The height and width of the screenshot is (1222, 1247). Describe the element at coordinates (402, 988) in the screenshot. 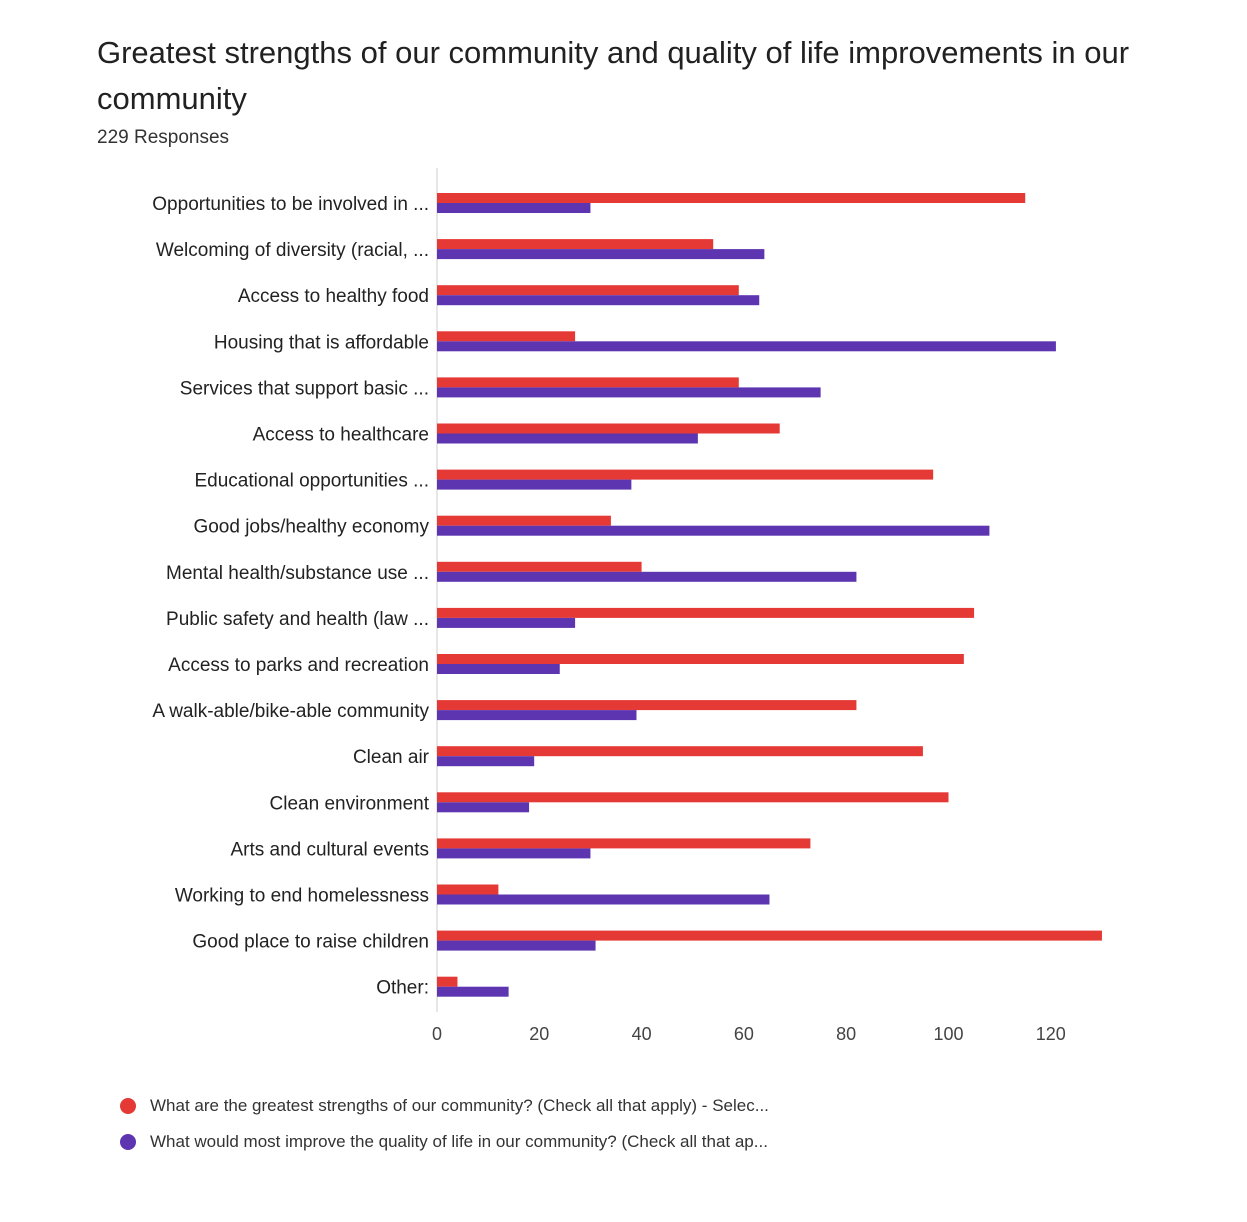

I see `category-label: Other:` at that location.